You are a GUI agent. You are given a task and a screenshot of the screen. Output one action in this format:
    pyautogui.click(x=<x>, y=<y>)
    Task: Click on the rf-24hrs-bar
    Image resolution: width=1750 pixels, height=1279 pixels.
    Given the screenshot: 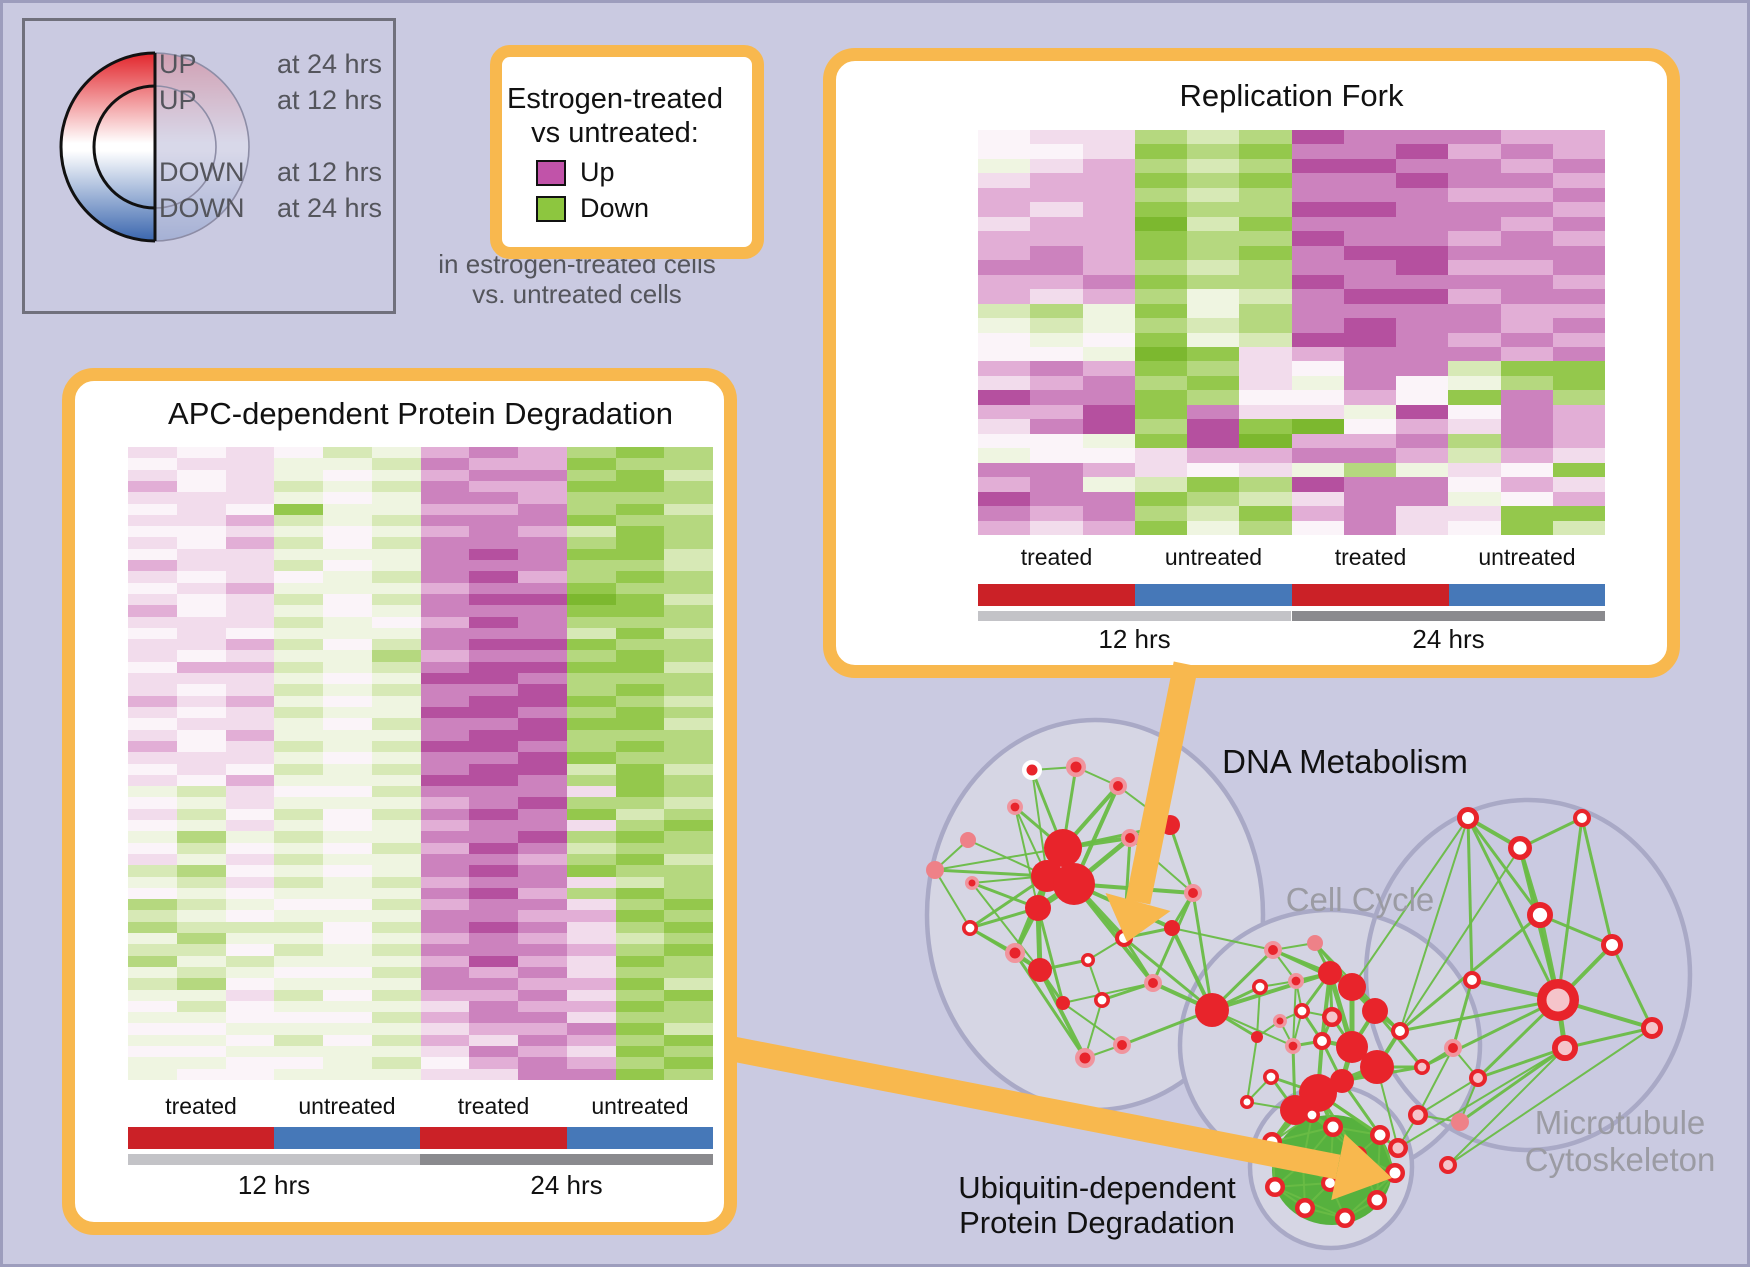 What is the action you would take?
    pyautogui.click(x=1448, y=616)
    